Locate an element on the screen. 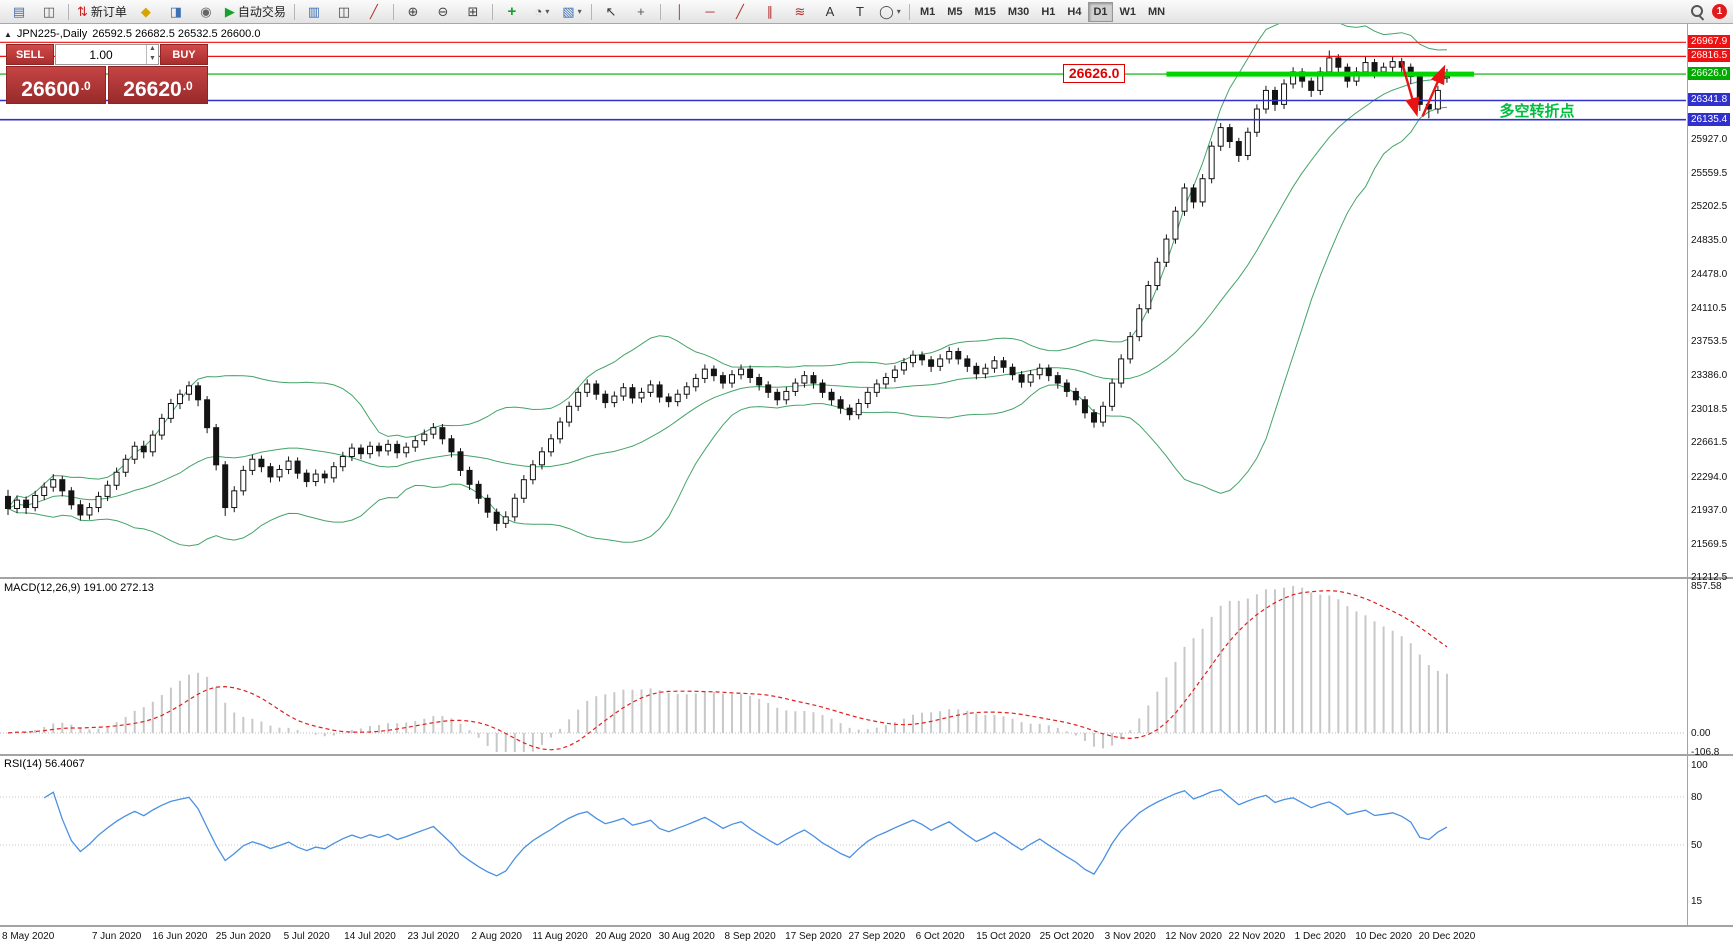 The height and width of the screenshot is (946, 1733). timeframe-w1-button: W1 is located at coordinates (1128, 11).